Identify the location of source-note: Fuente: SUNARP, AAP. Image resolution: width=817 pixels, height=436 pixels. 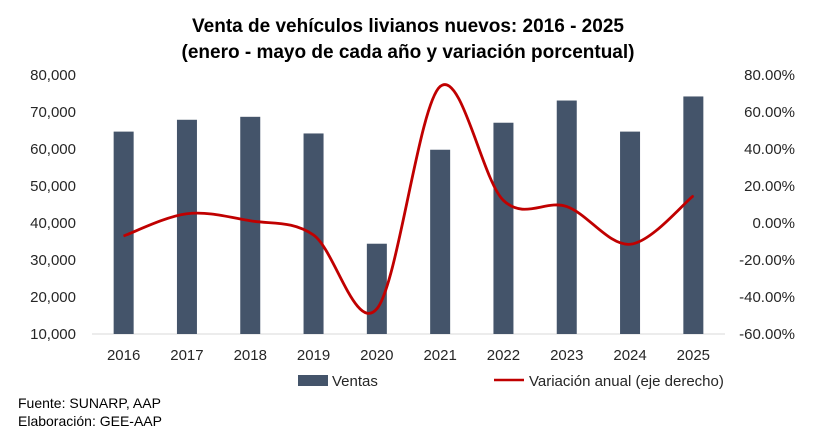
(89, 403).